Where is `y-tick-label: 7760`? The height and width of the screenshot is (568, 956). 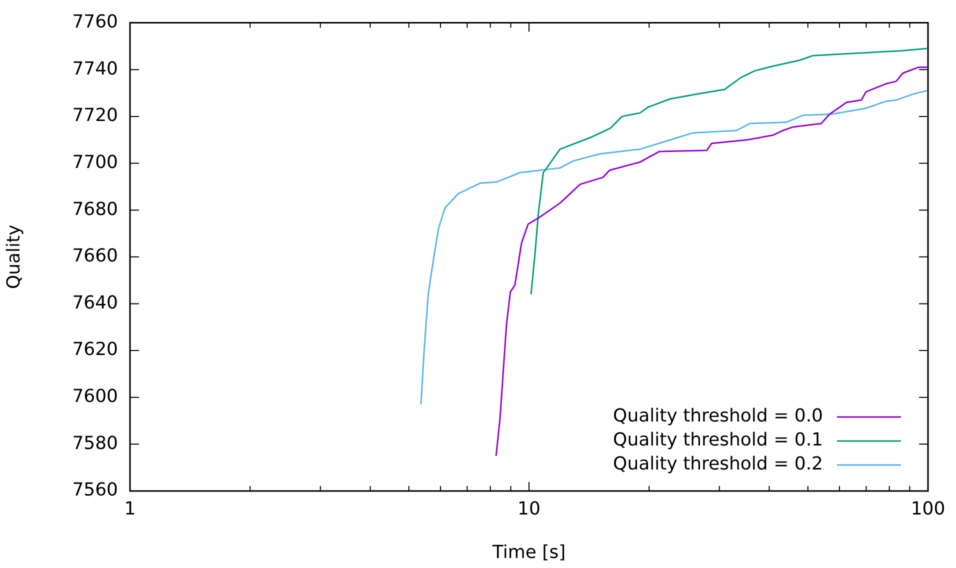
y-tick-label: 7760 is located at coordinates (95, 21).